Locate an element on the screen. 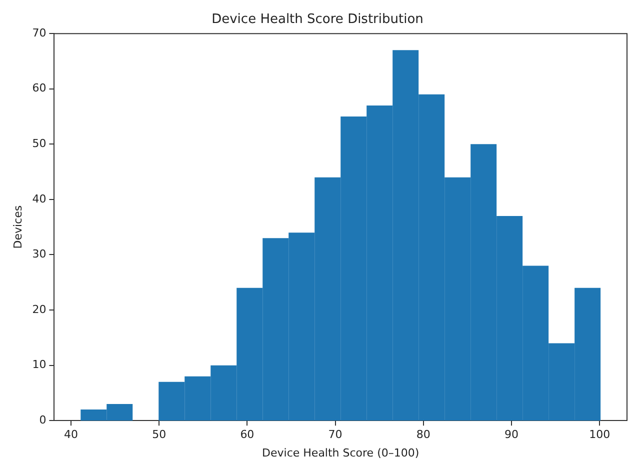 The height and width of the screenshot is (470, 643). y-tick-label: 40 is located at coordinates (39, 199).